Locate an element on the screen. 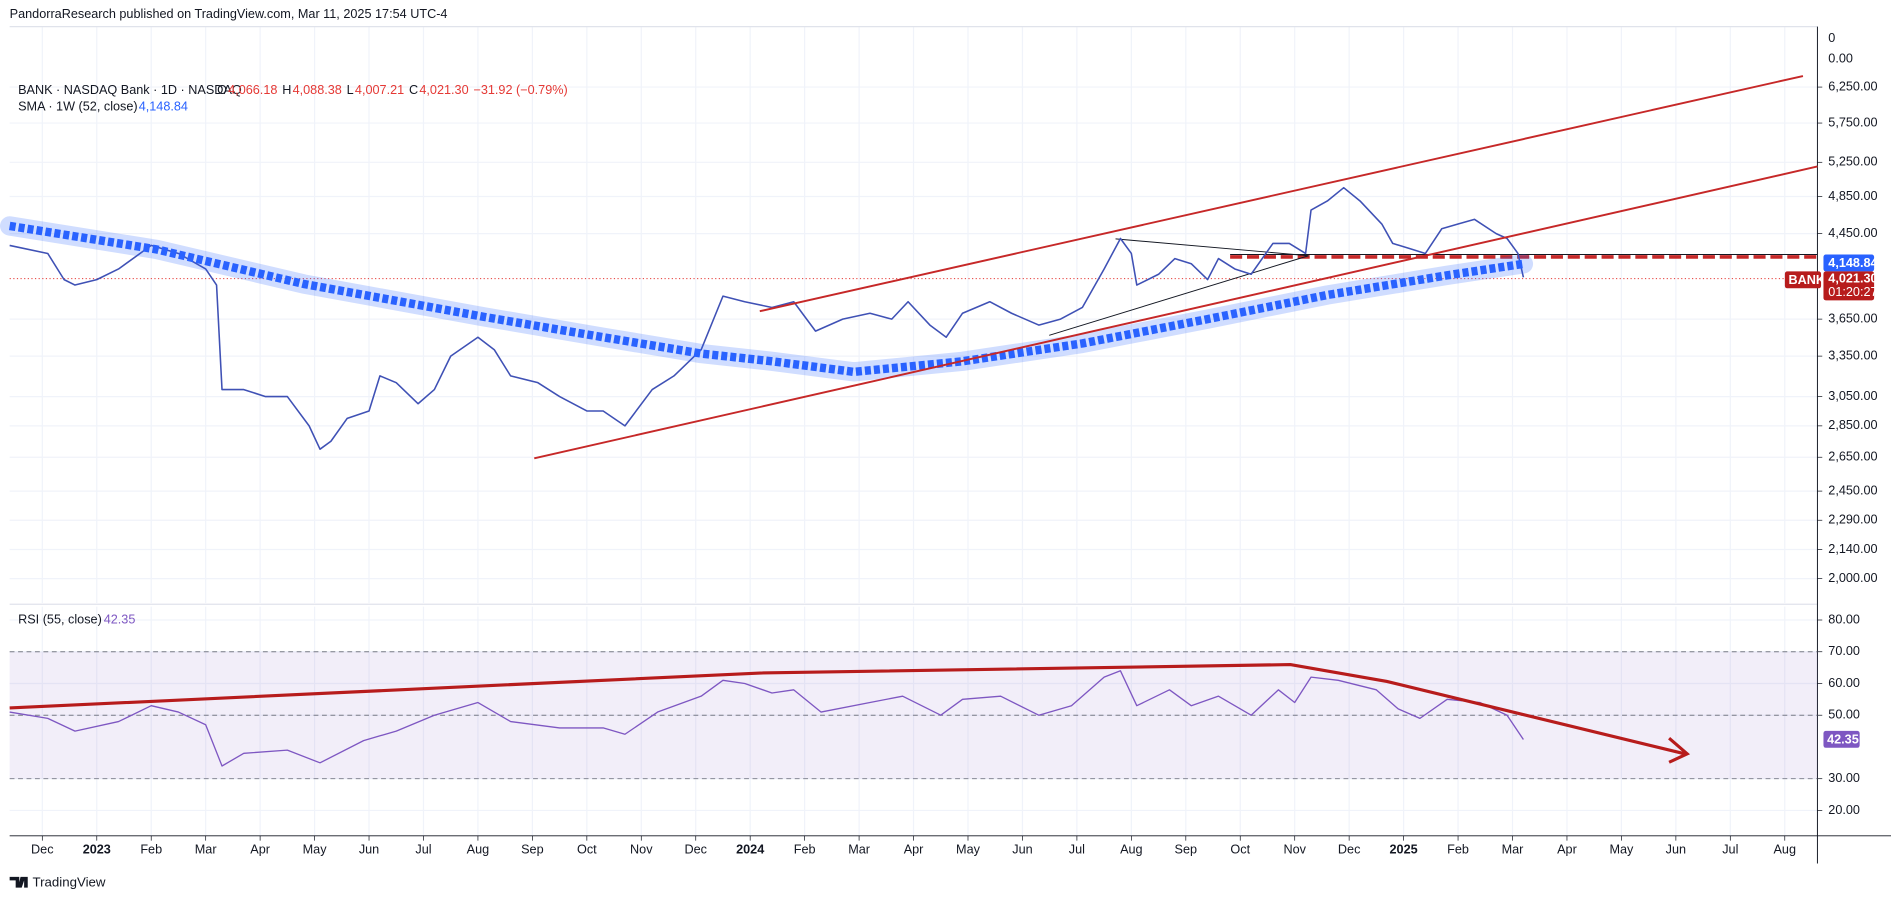 The image size is (1891, 901). y-tick-label: 2,140.00 is located at coordinates (1852, 549).